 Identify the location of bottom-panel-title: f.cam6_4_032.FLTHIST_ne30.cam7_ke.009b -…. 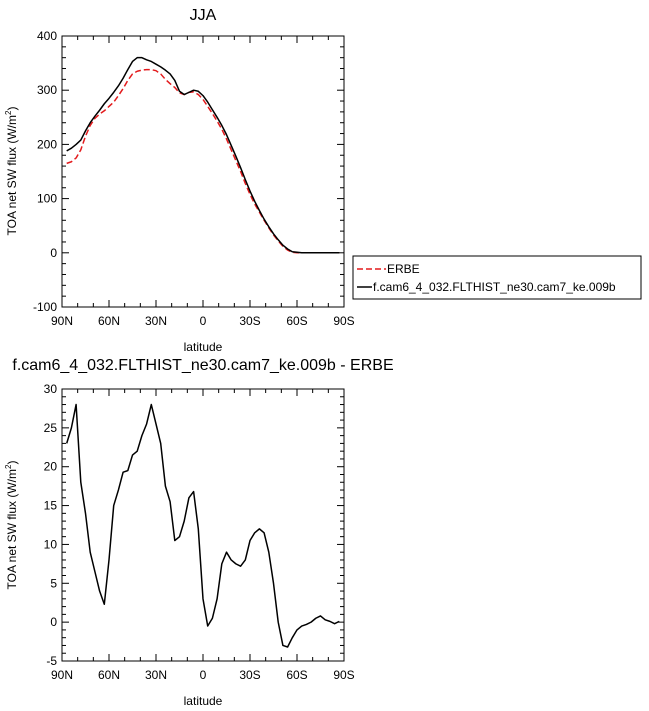
(202, 365).